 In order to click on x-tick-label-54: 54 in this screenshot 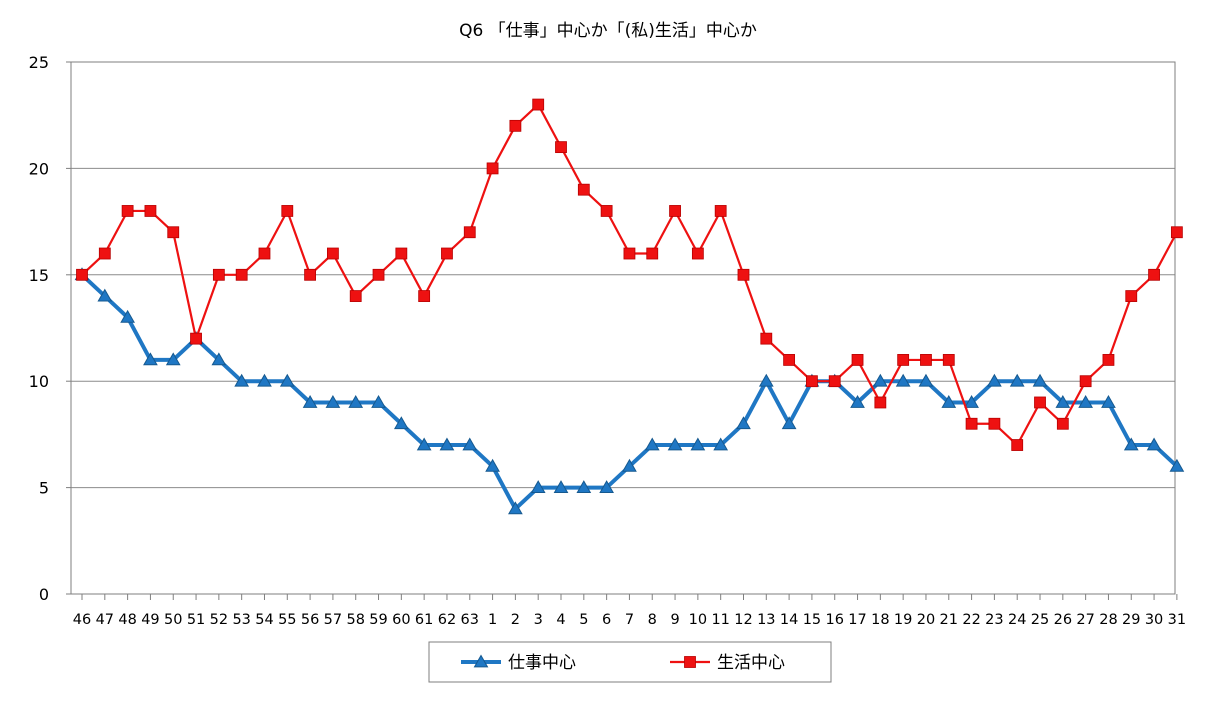, I will do `click(264, 620)`.